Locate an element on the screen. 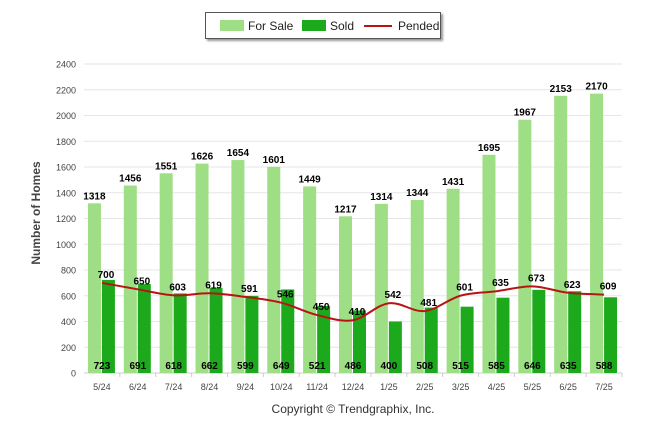 The image size is (646, 434). label-pended: 591 is located at coordinates (249, 289).